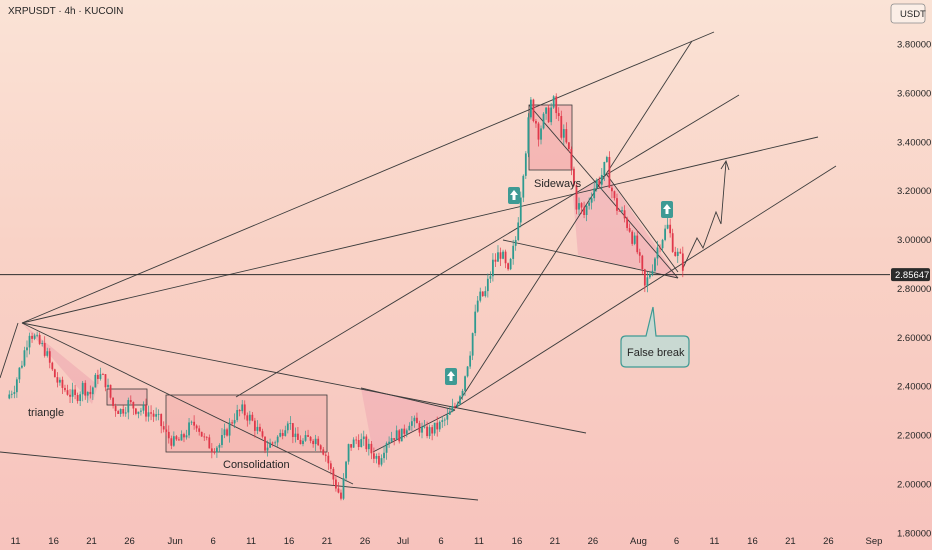  What do you see at coordinates (517, 541) in the screenshot?
I see `x-tick-label: 16` at bounding box center [517, 541].